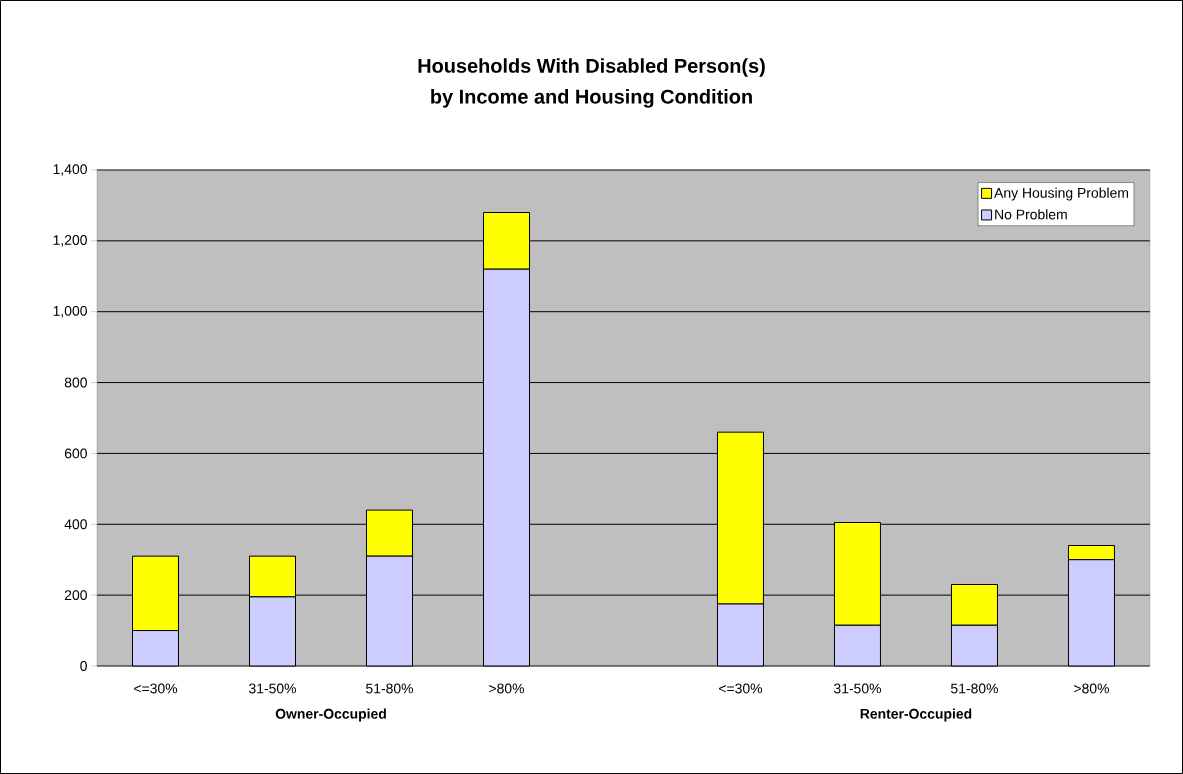  Describe the element at coordinates (75, 453) in the screenshot. I see `y-tick-label: 600` at that location.